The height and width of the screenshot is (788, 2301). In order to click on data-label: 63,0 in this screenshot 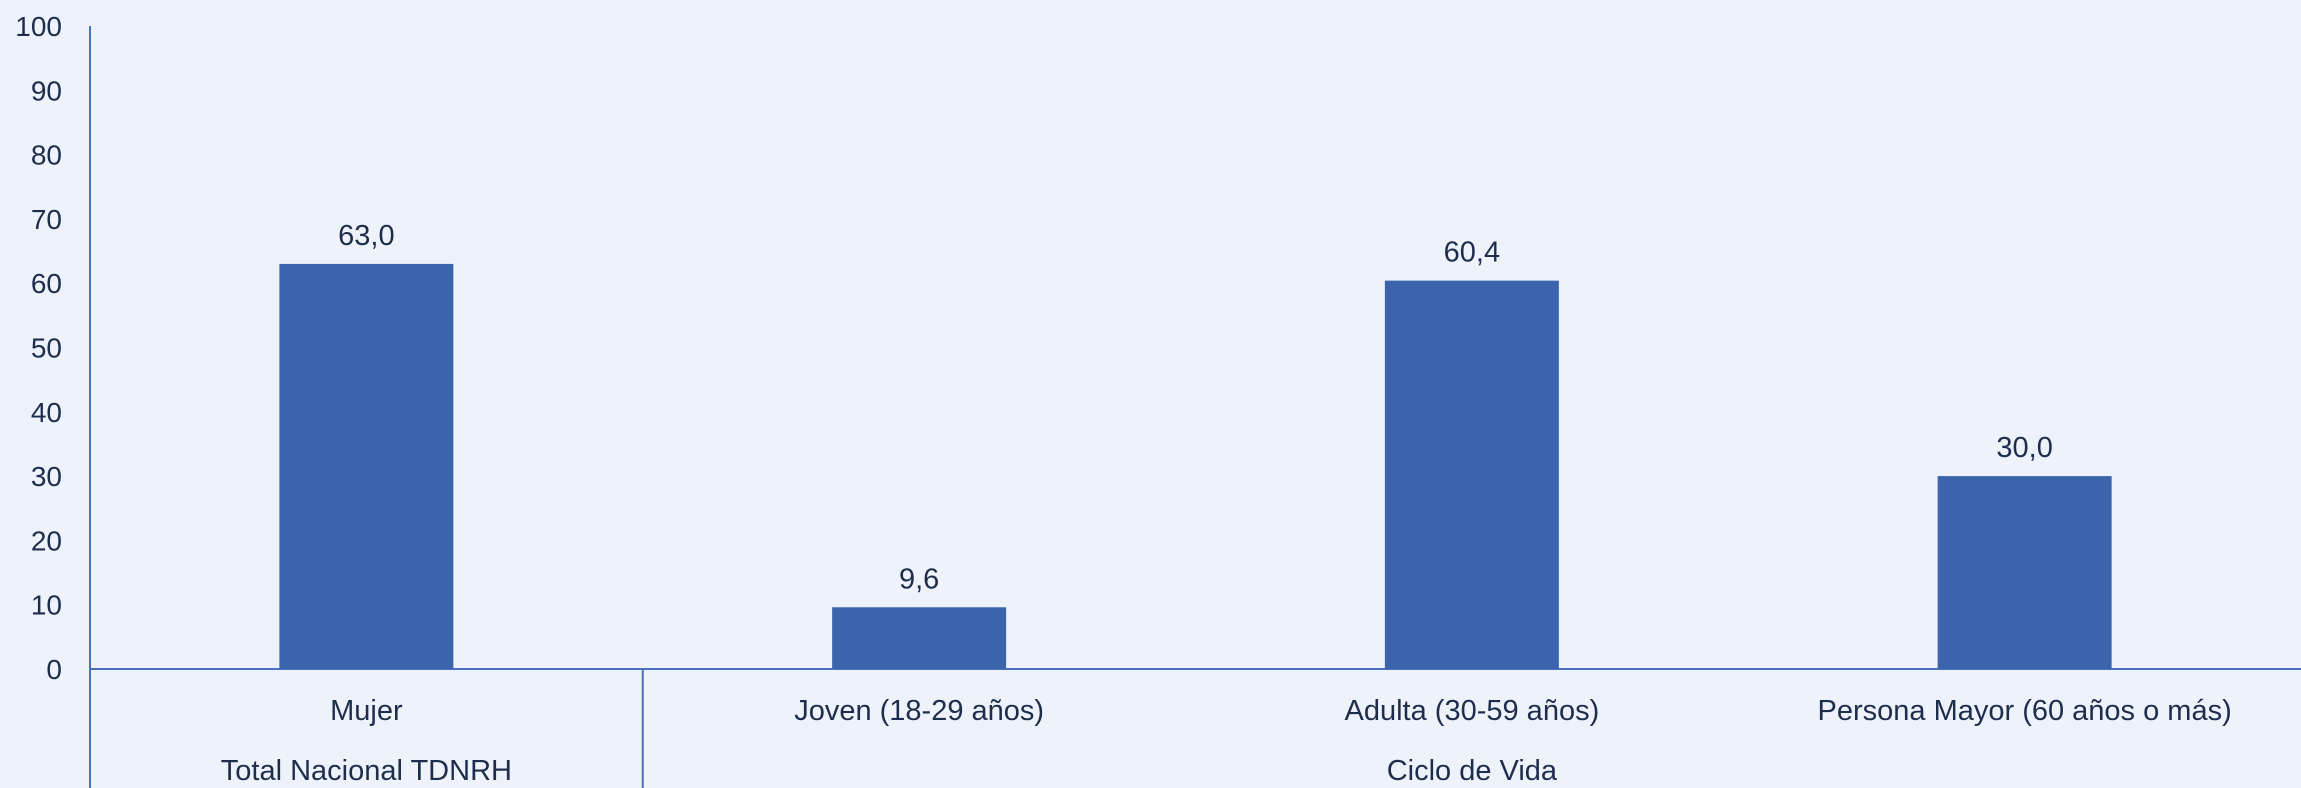, I will do `click(366, 236)`.